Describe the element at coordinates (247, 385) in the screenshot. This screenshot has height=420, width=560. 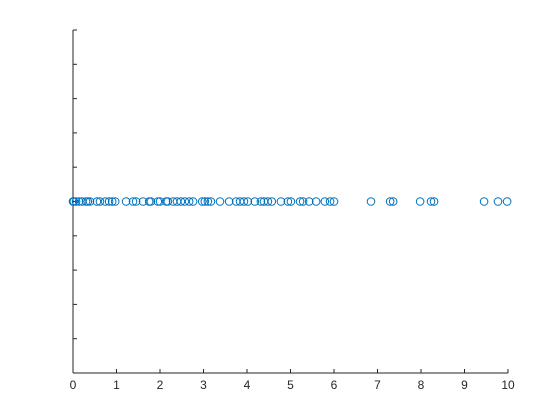
I see `x-tick-label: 4` at that location.